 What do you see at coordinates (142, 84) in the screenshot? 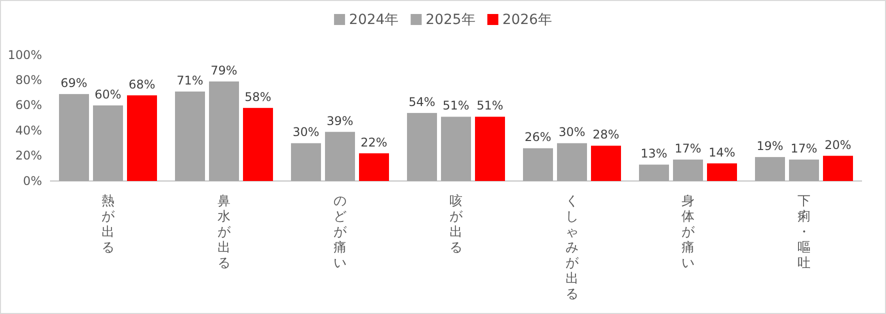
I see `text: 68%` at bounding box center [142, 84].